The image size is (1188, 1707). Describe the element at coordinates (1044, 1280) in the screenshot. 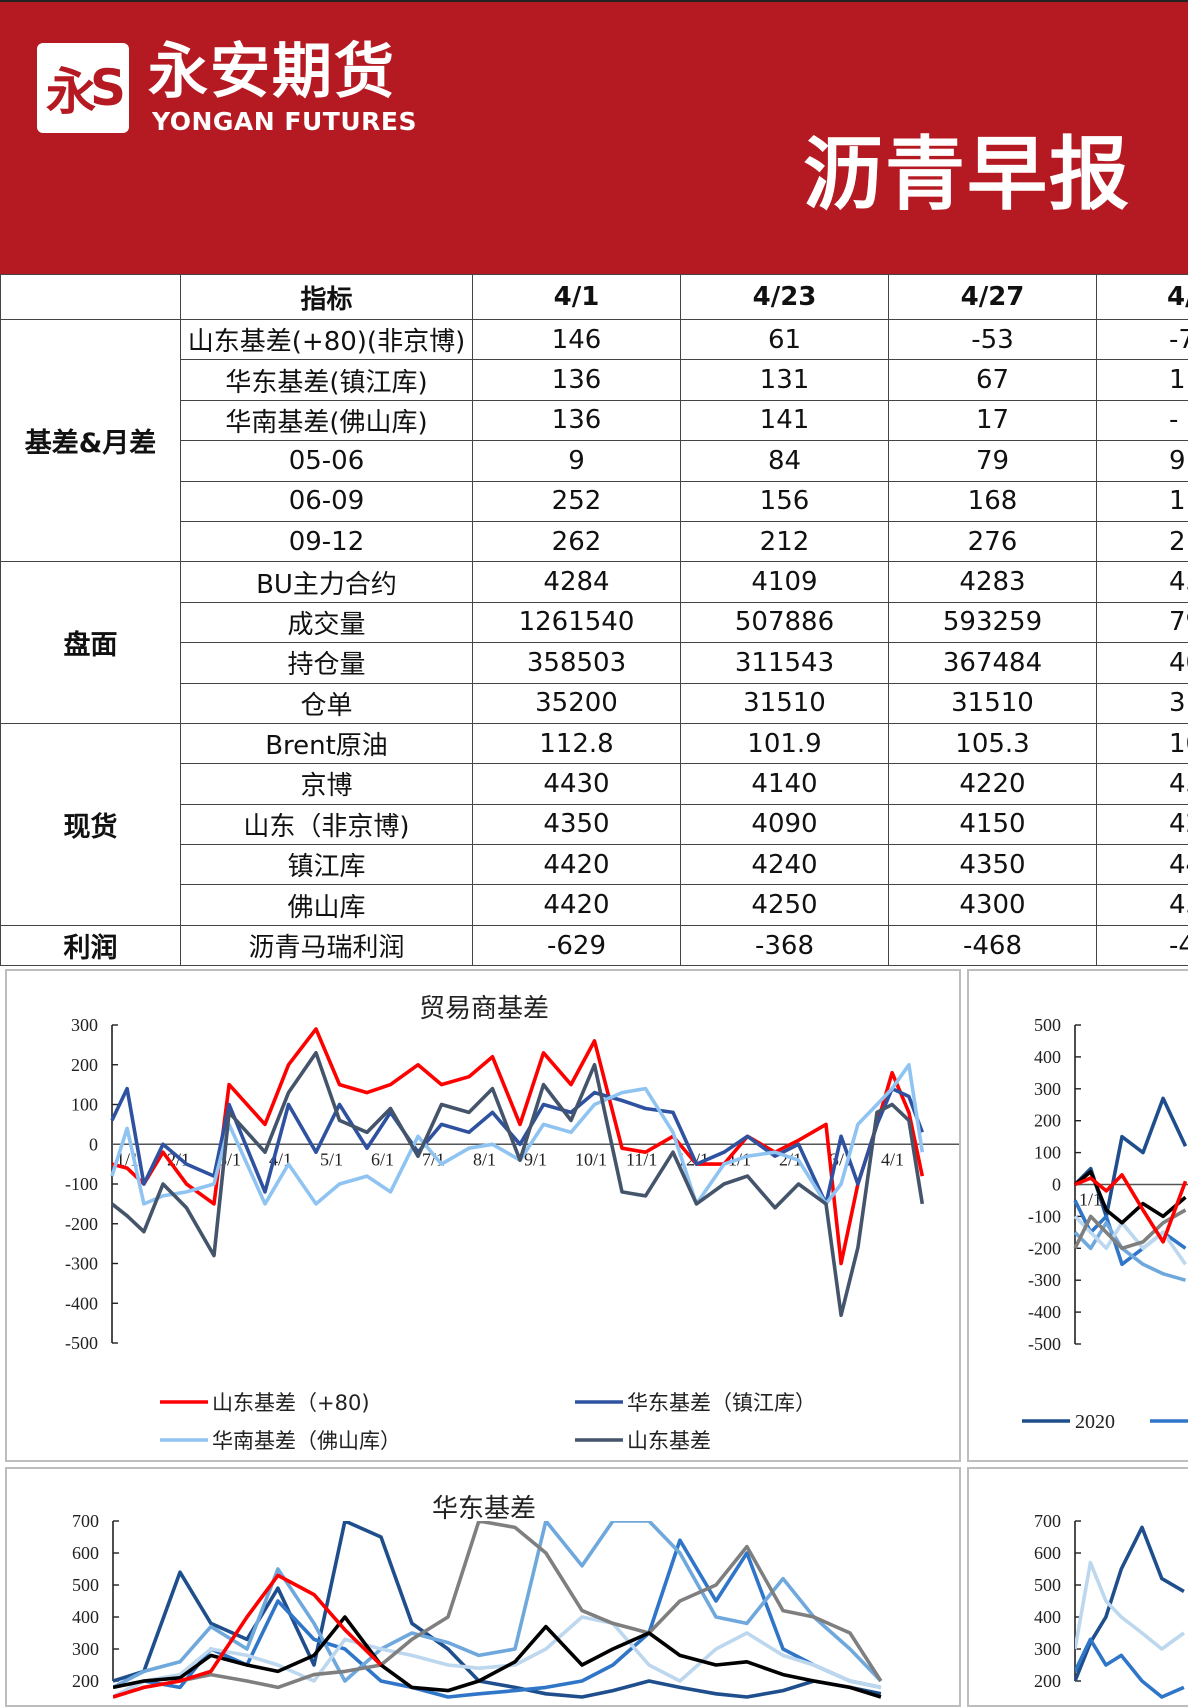

I see `y-tick-label: -300` at that location.